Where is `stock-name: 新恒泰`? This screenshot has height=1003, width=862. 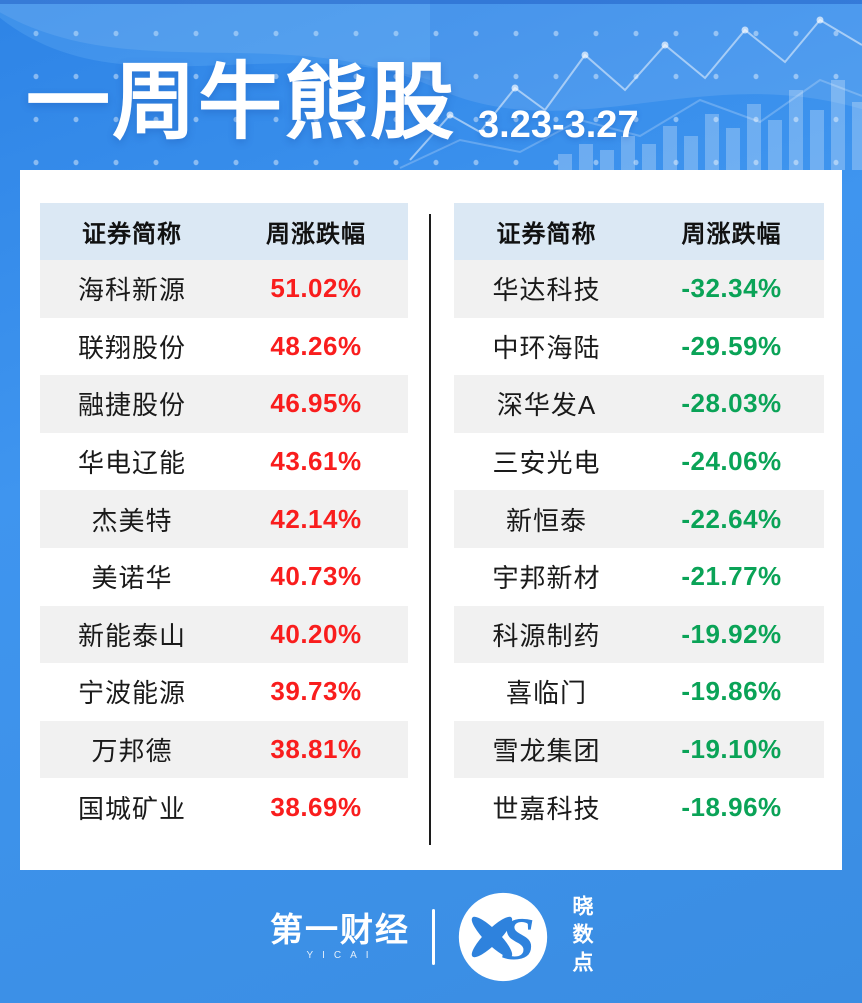 stock-name: 新恒泰 is located at coordinates (546, 520).